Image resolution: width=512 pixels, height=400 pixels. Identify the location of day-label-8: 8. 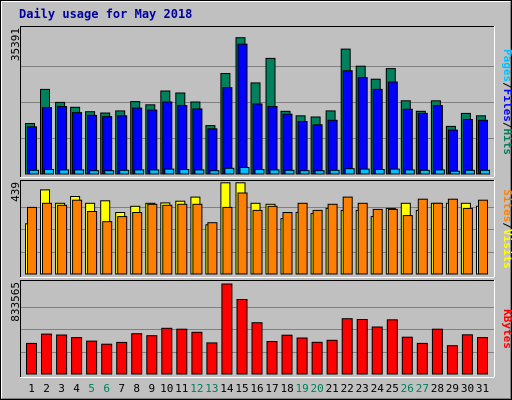
(136, 388).